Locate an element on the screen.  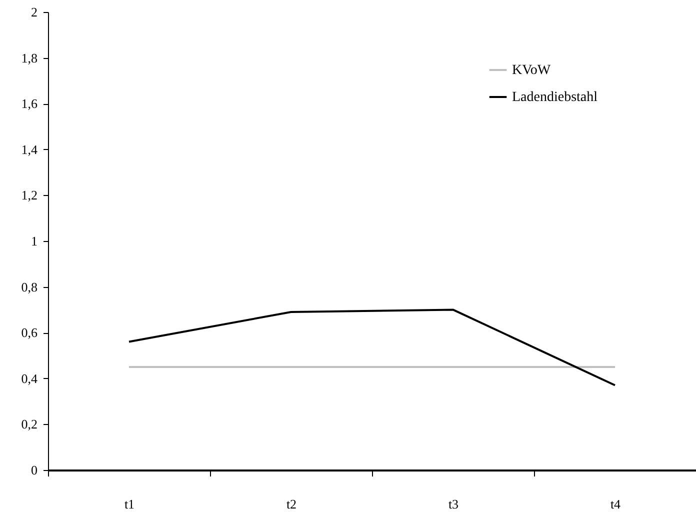
y-tick-label: 0,6 is located at coordinates (29, 332).